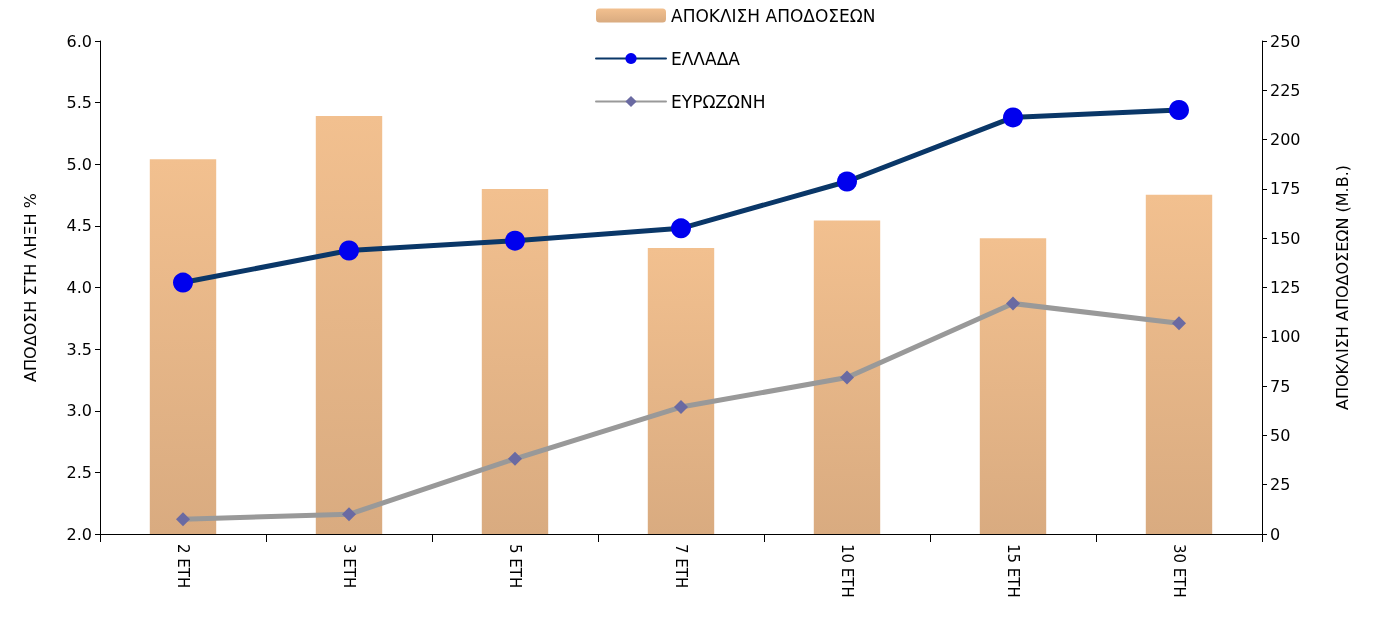 Image resolution: width=1391 pixels, height=624 pixels. What do you see at coordinates (79, 534) in the screenshot?
I see `y-tick-label: 2.0` at bounding box center [79, 534].